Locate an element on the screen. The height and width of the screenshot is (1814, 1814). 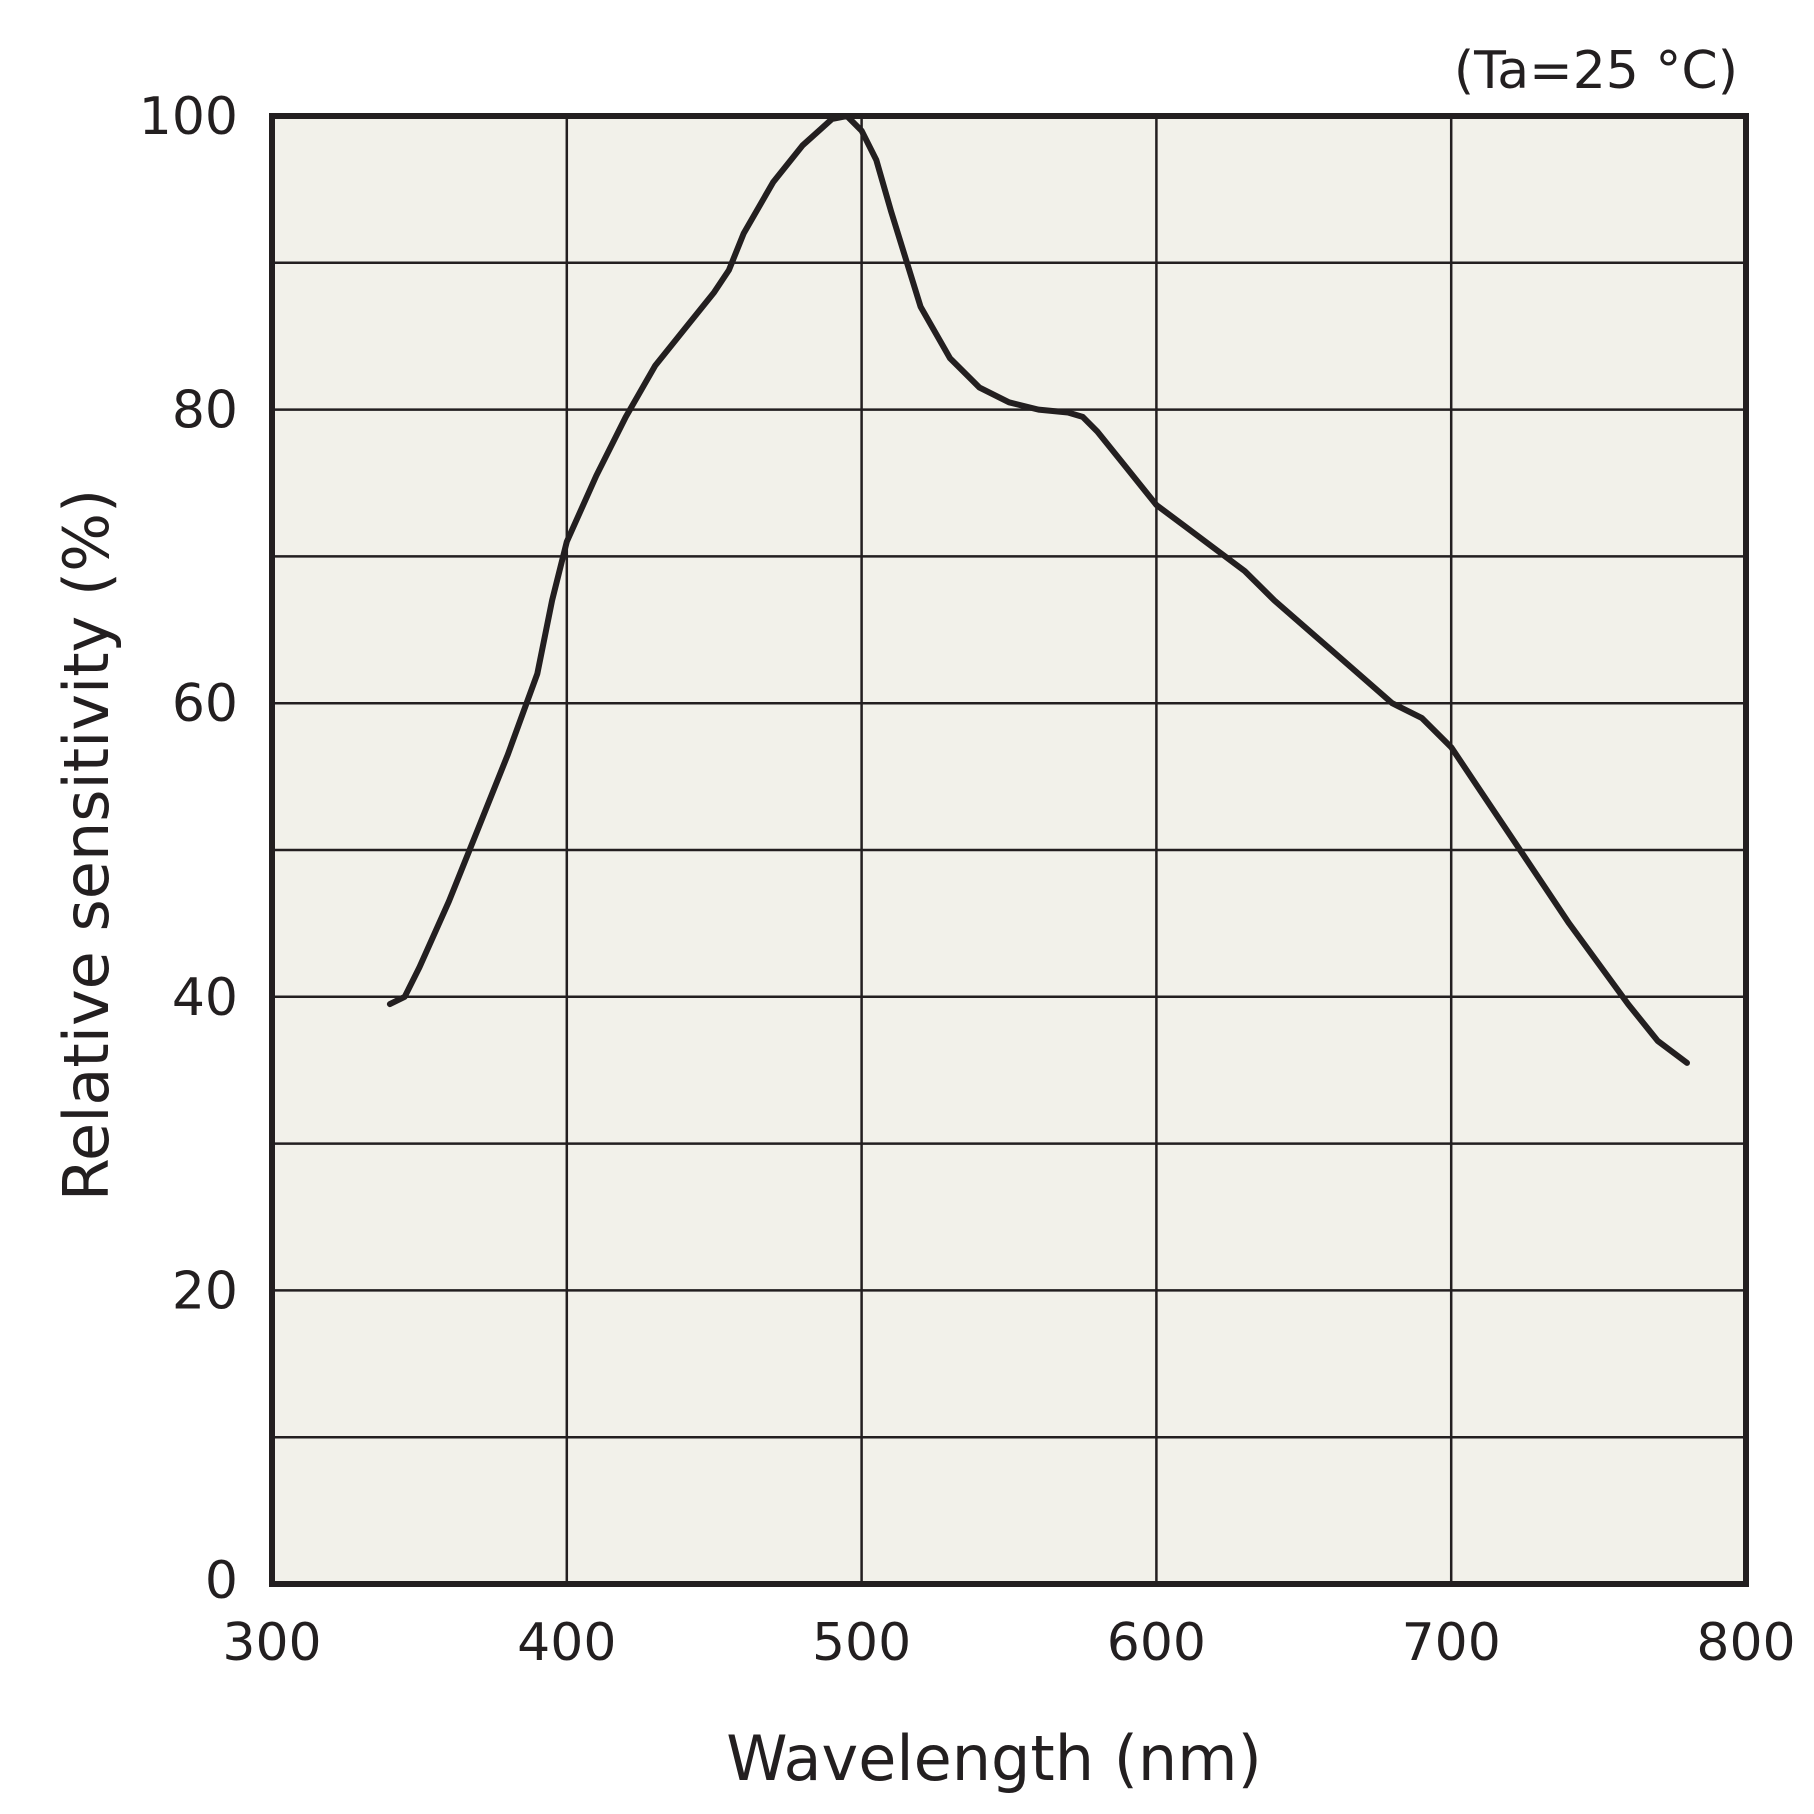
x-tick-label: 300 is located at coordinates (271, 1643).